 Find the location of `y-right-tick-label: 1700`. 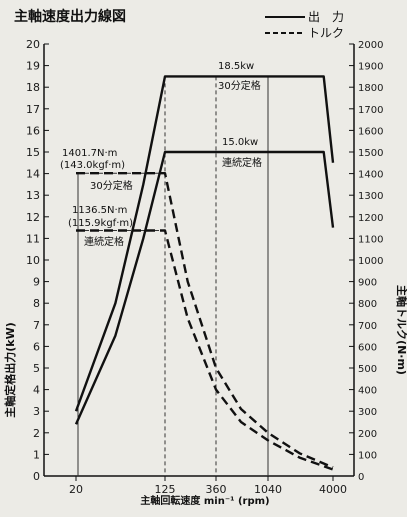

y-right-tick-label: 1700 is located at coordinates (370, 110).